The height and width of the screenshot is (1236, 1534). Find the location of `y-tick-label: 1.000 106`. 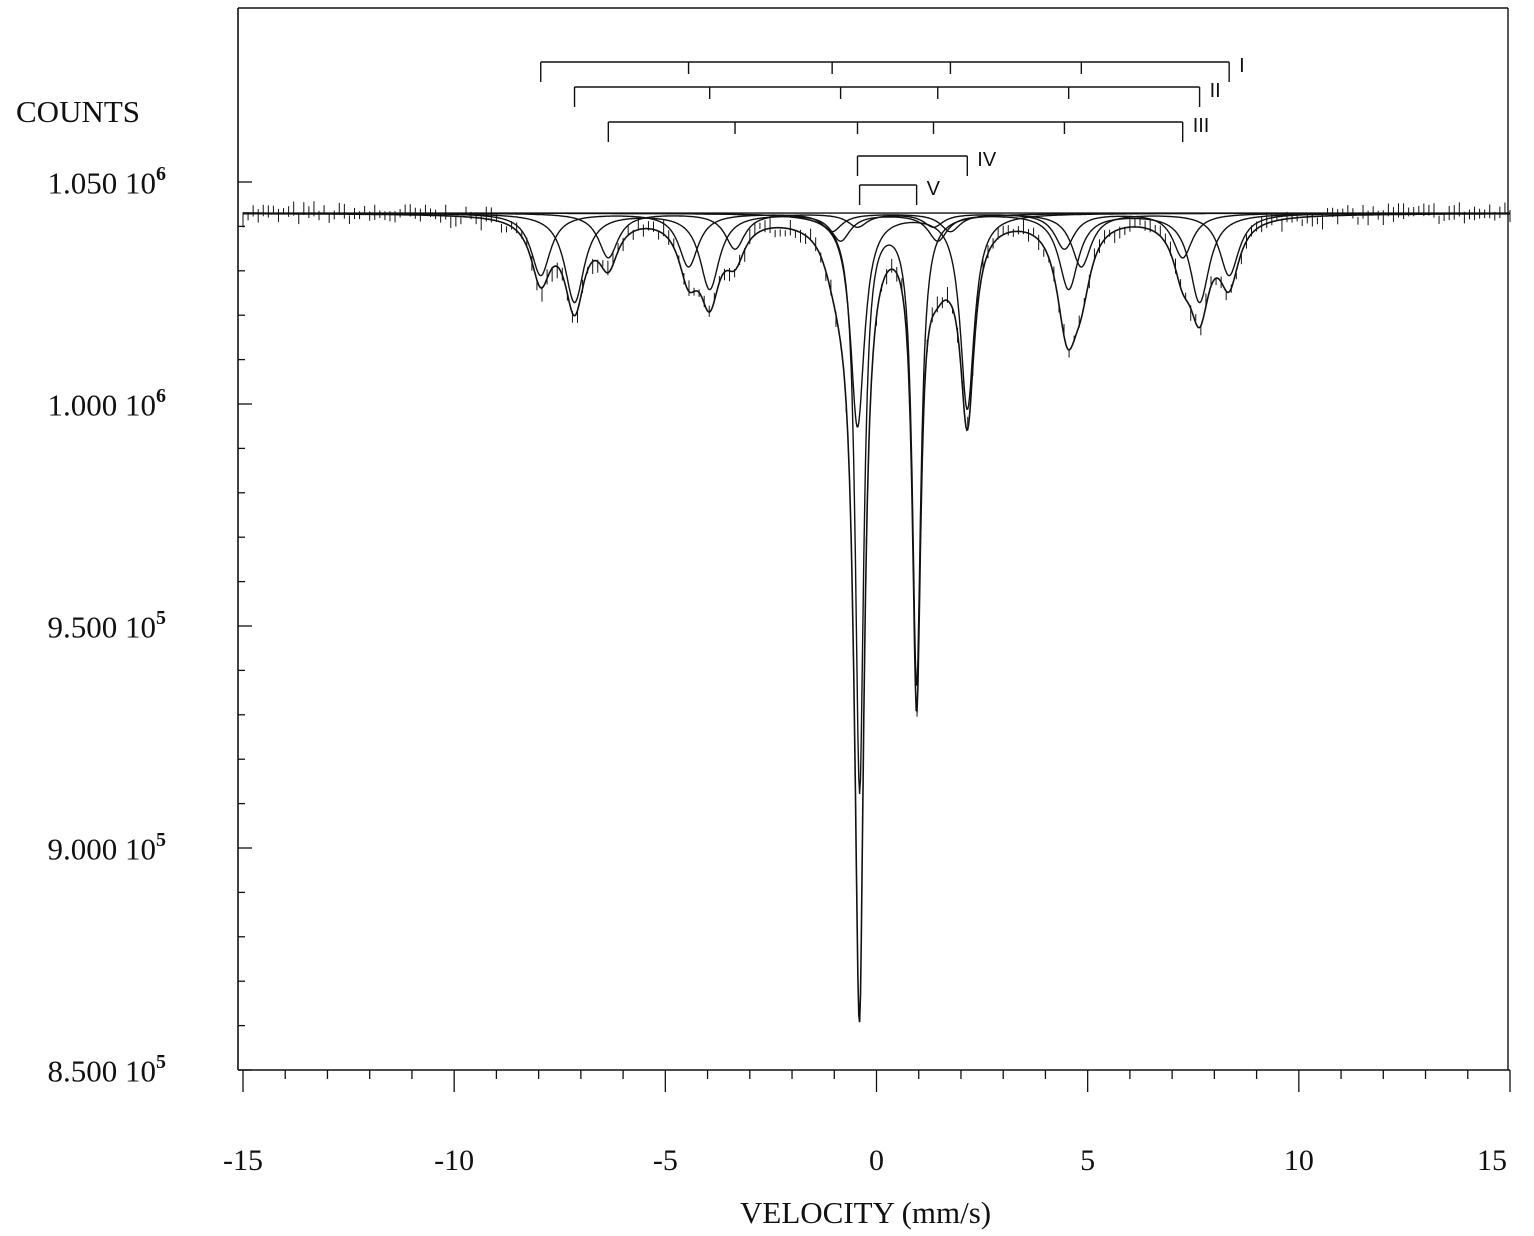

y-tick-label: 1.000 106 is located at coordinates (83, 404).